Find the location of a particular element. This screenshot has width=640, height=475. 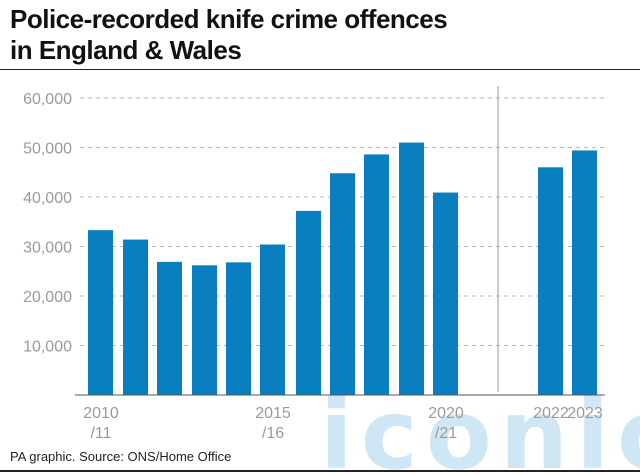

y-tick-label: 40,000 is located at coordinates (47, 198).